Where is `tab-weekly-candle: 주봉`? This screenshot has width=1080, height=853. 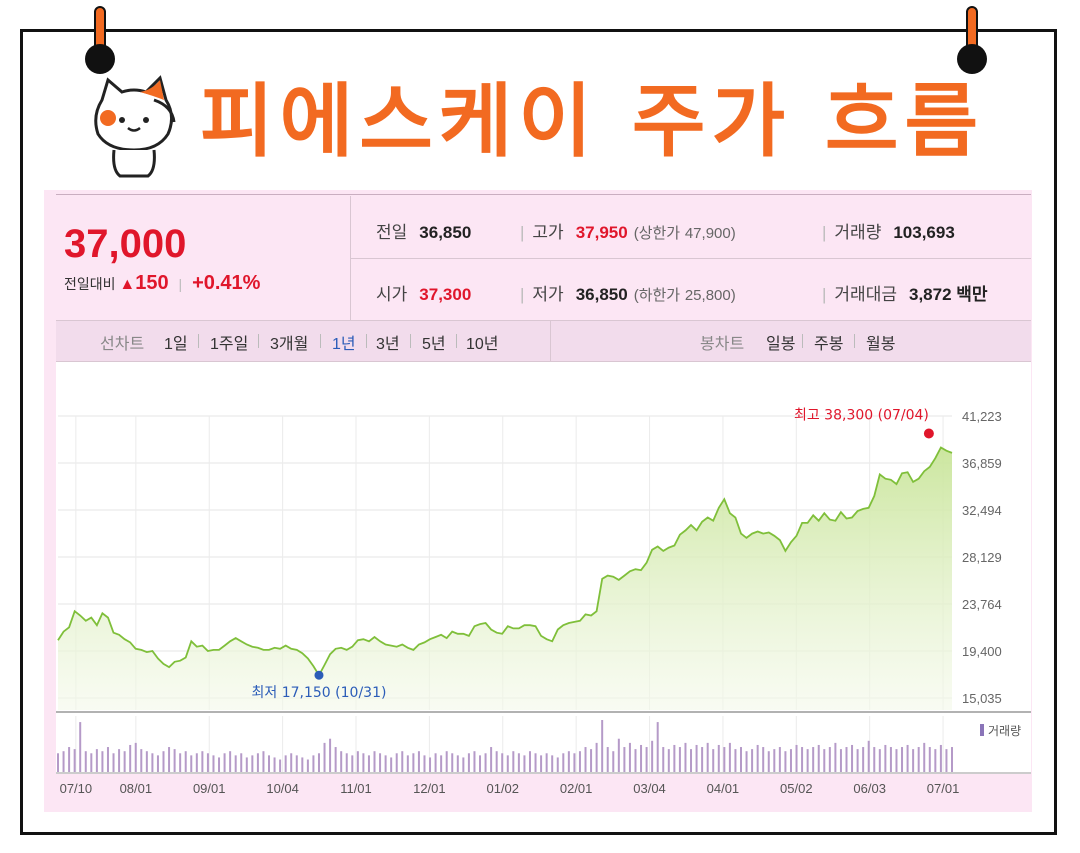 tab-weekly-candle: 주봉 is located at coordinates (829, 344).